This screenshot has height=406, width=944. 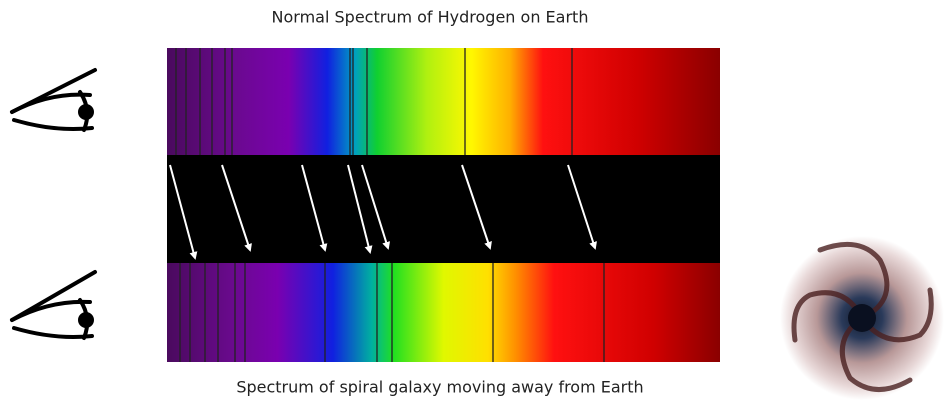 I want to click on spiral-galaxy, so click(x=862, y=318).